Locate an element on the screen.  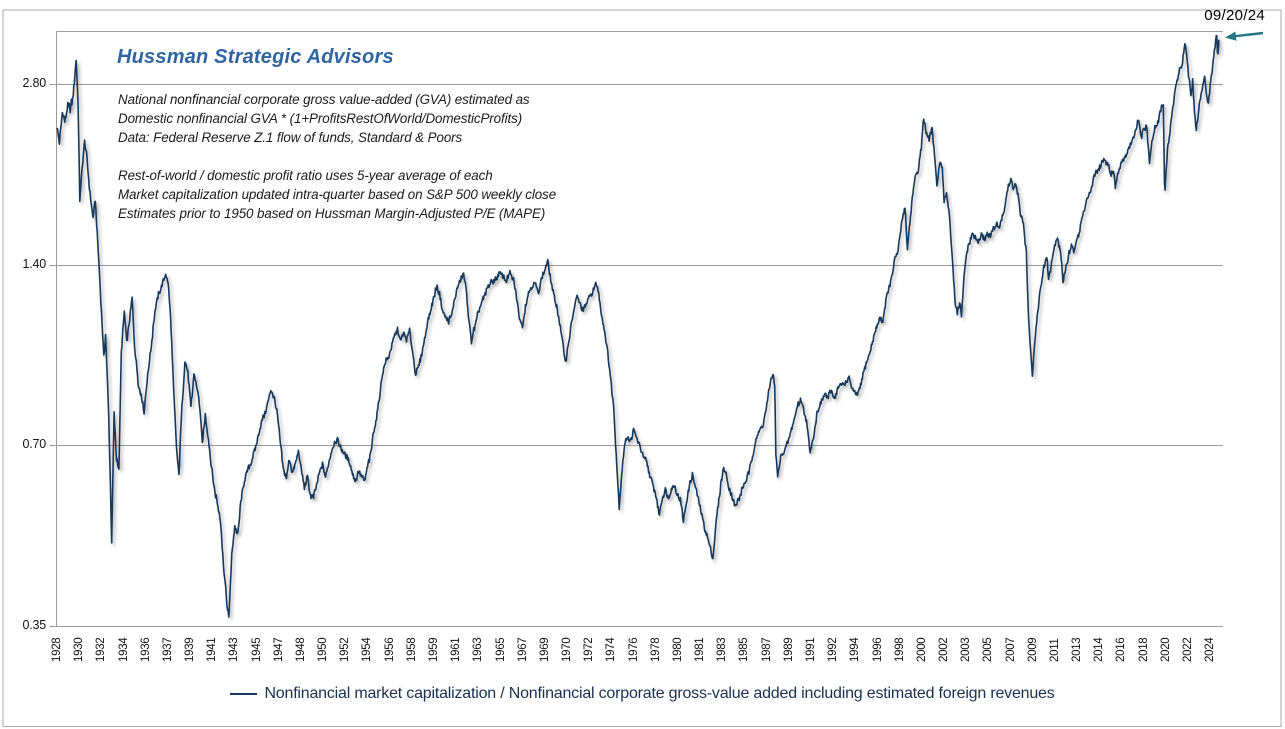
date-arrow-head-icon is located at coordinates (1231, 36).